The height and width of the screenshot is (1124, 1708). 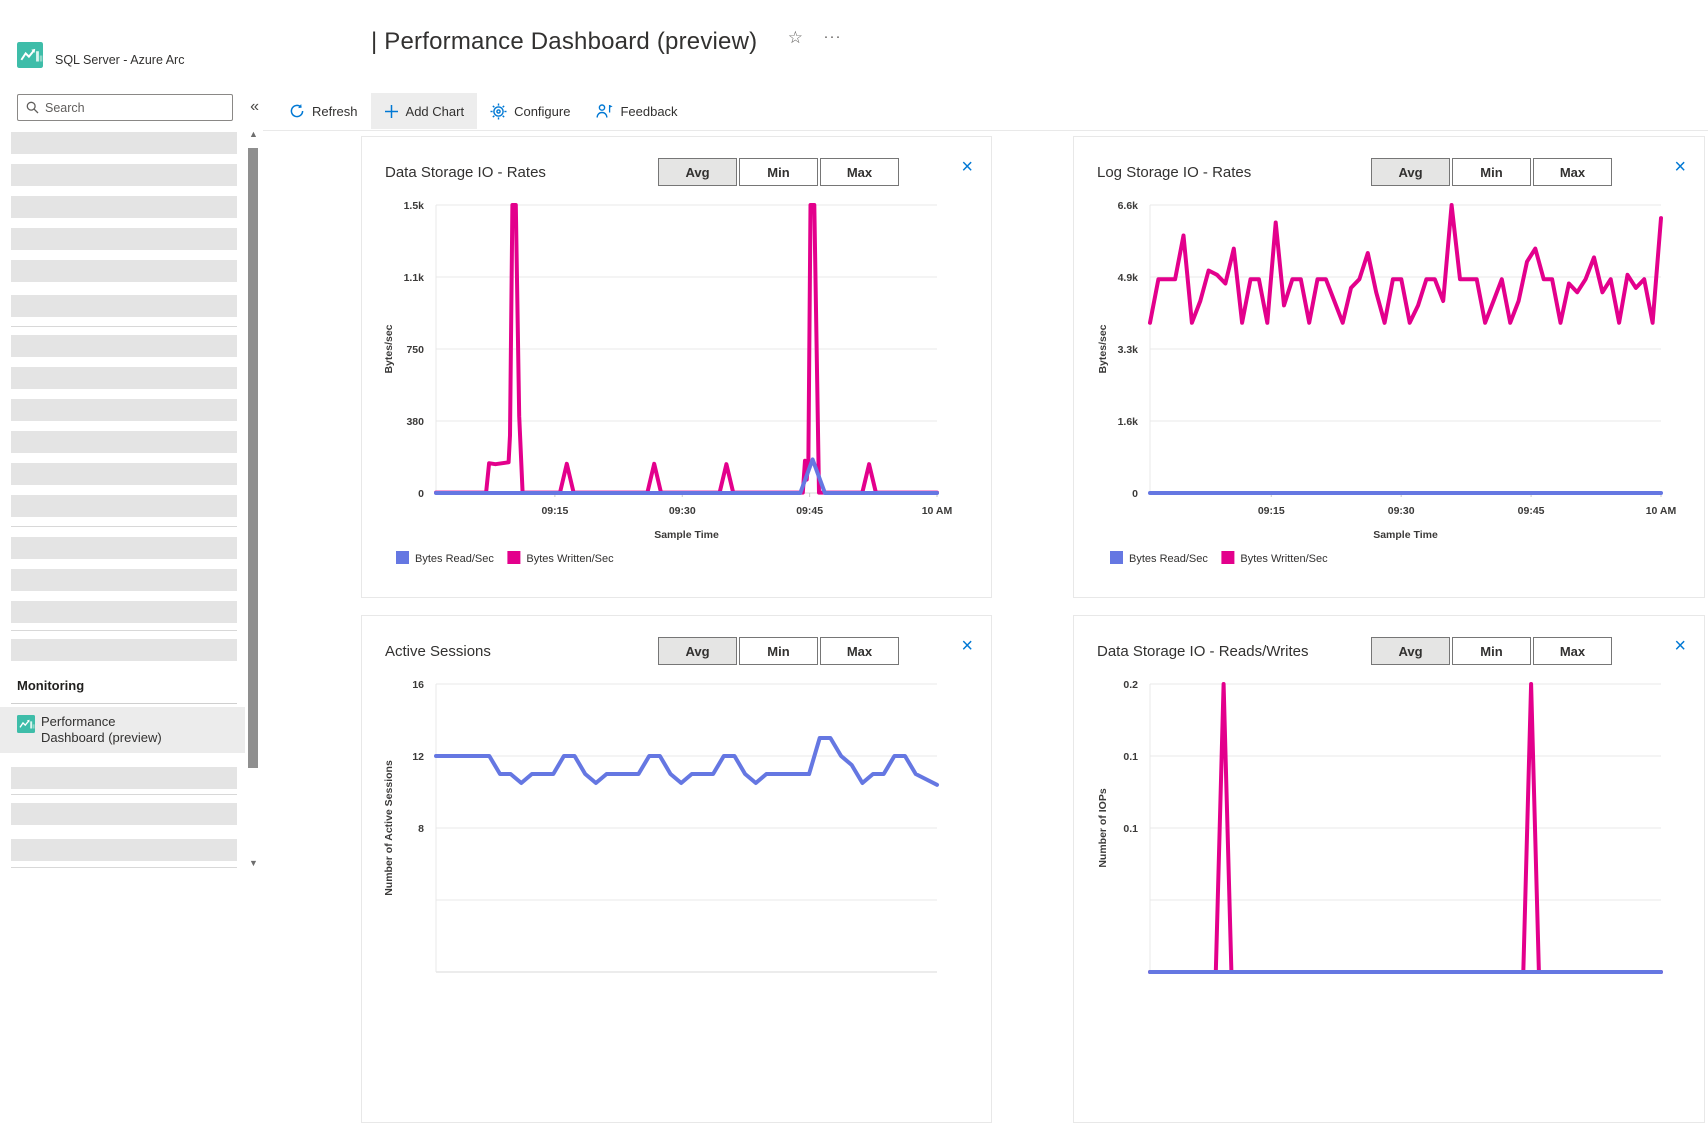 I want to click on scroll-up-icon: ▲, so click(x=253, y=134).